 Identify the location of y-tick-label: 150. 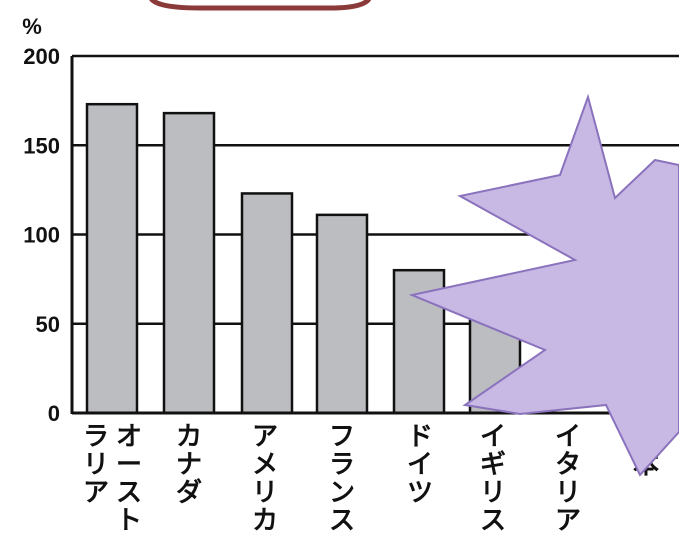
(41, 145).